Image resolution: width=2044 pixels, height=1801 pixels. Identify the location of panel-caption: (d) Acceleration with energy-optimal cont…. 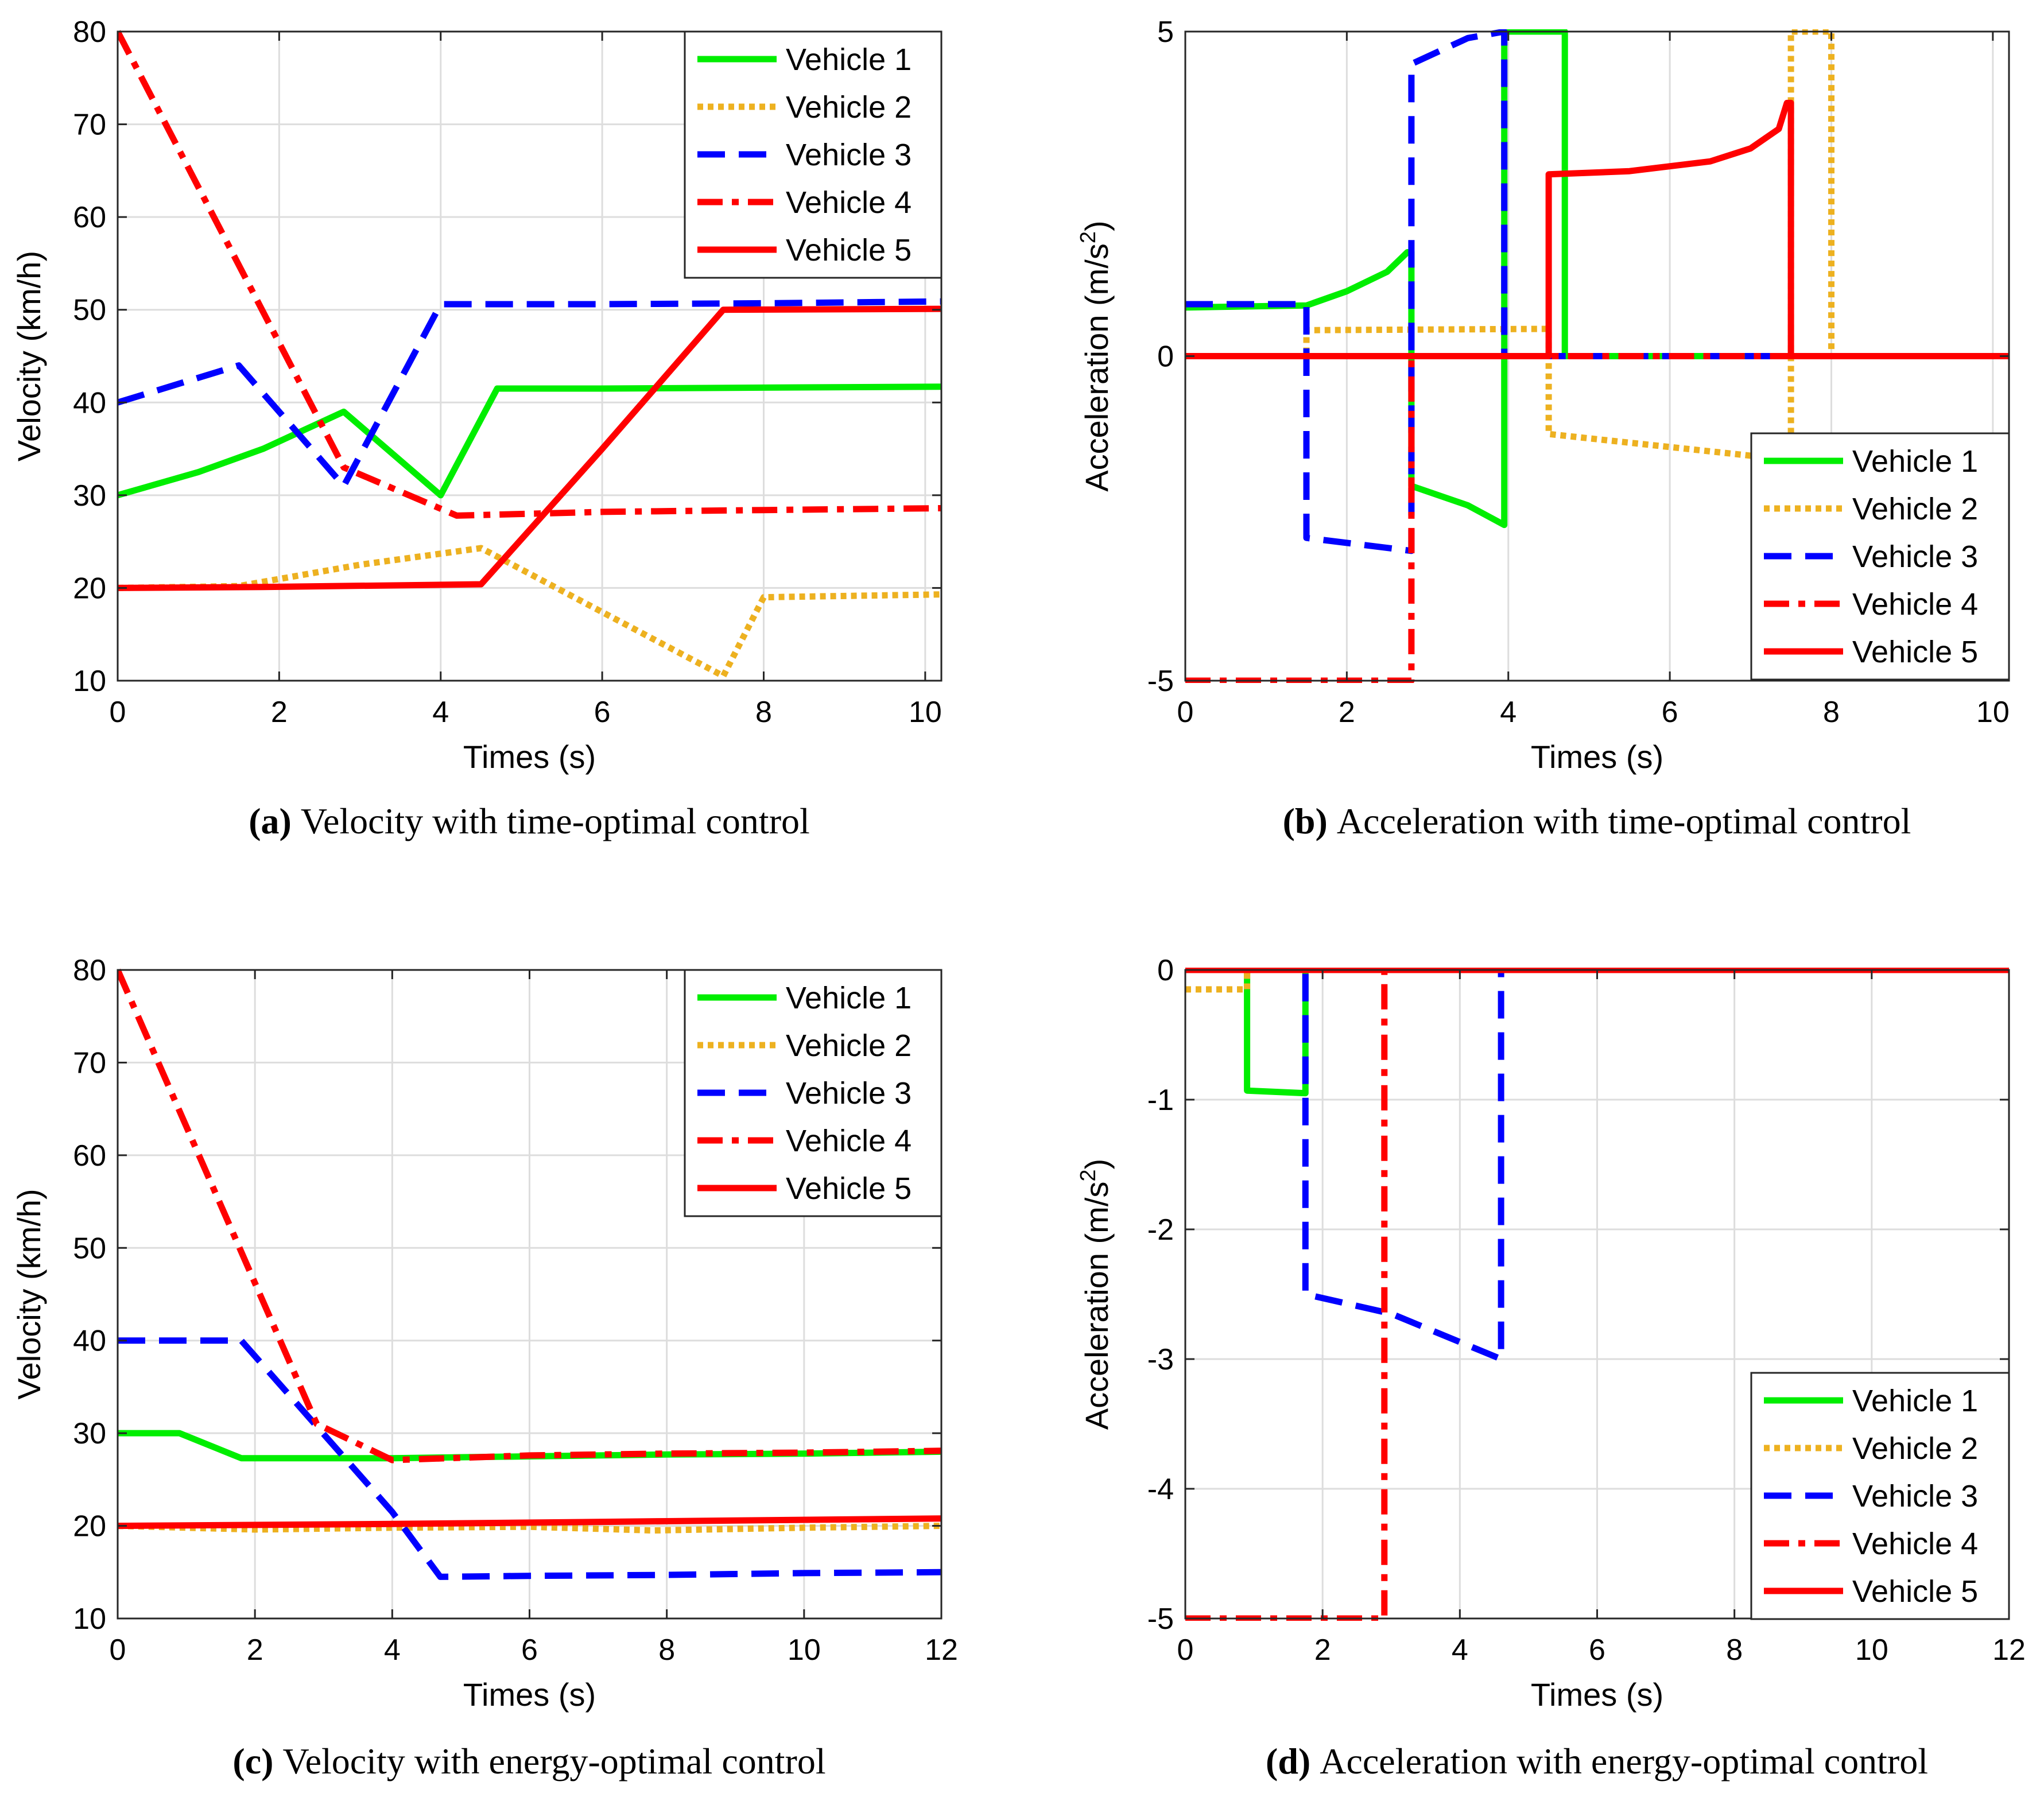
(1597, 1761).